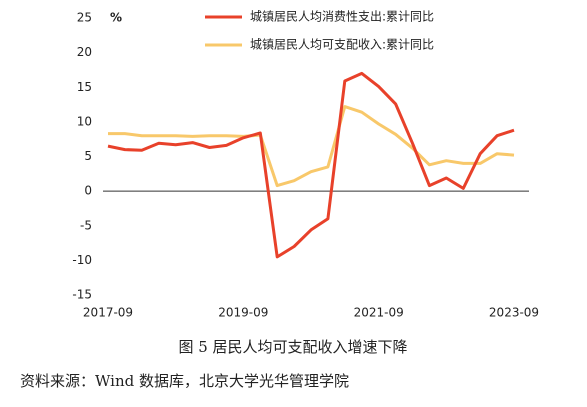  What do you see at coordinates (342, 17) in the screenshot?
I see `legend-label: 城镇居民人均消费性支出:累计同比` at bounding box center [342, 17].